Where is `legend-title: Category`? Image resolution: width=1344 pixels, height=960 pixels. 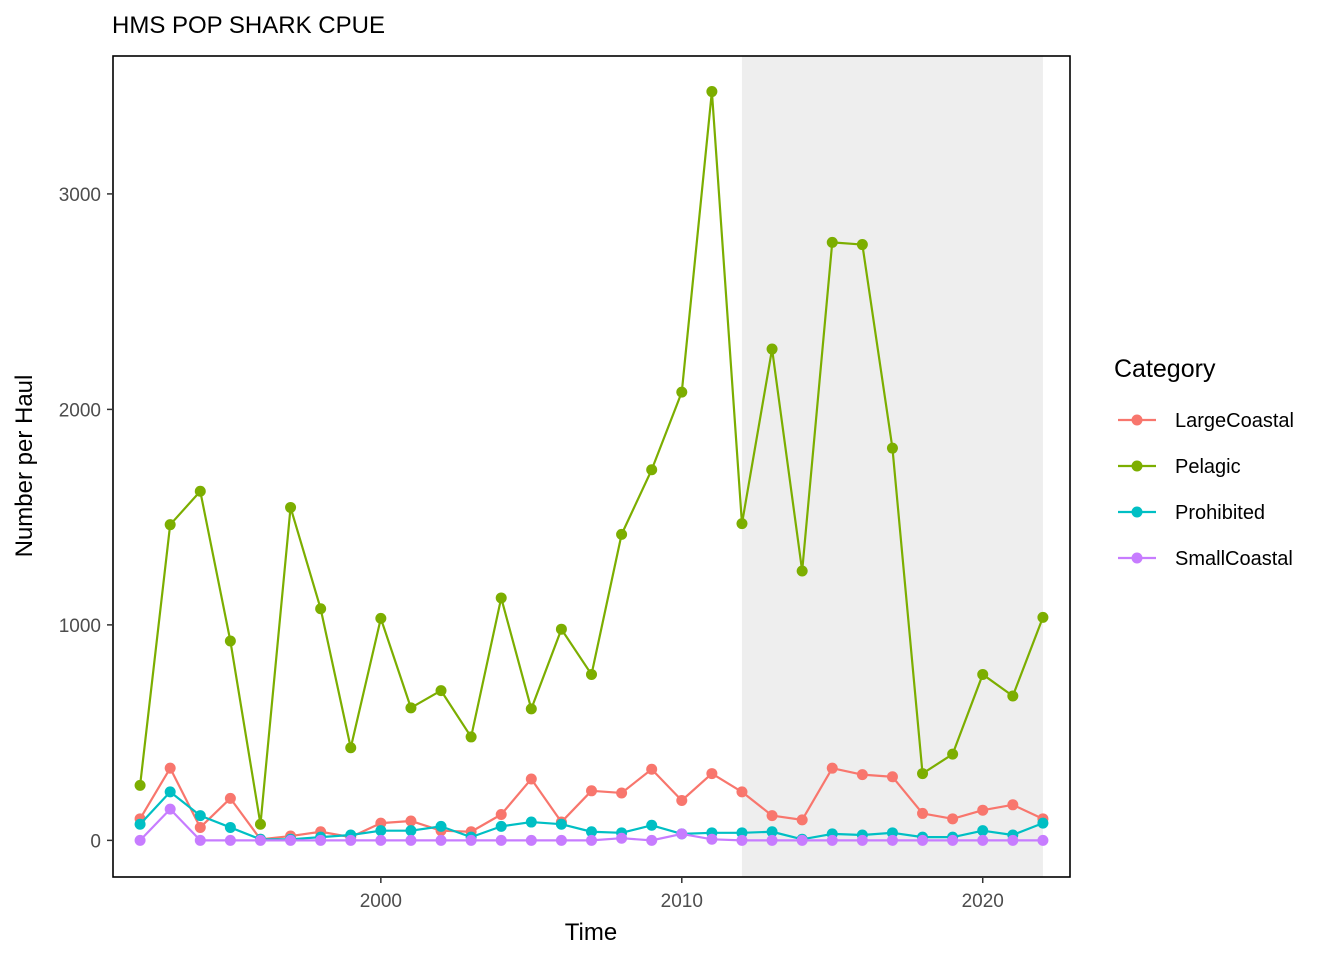 legend-title: Category is located at coordinates (1165, 369).